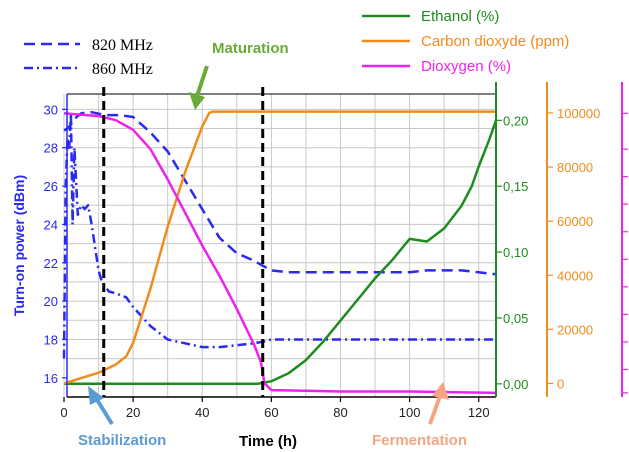 The image size is (629, 452). Describe the element at coordinates (495, 41) in the screenshot. I see `legend-right-label-1: Carbon dioxyde (ppm)` at that location.